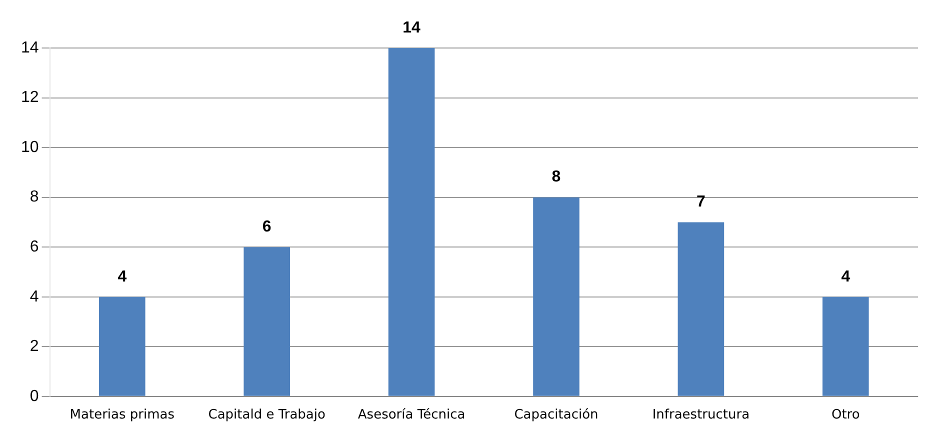  I want to click on data-label: 6, so click(267, 227).